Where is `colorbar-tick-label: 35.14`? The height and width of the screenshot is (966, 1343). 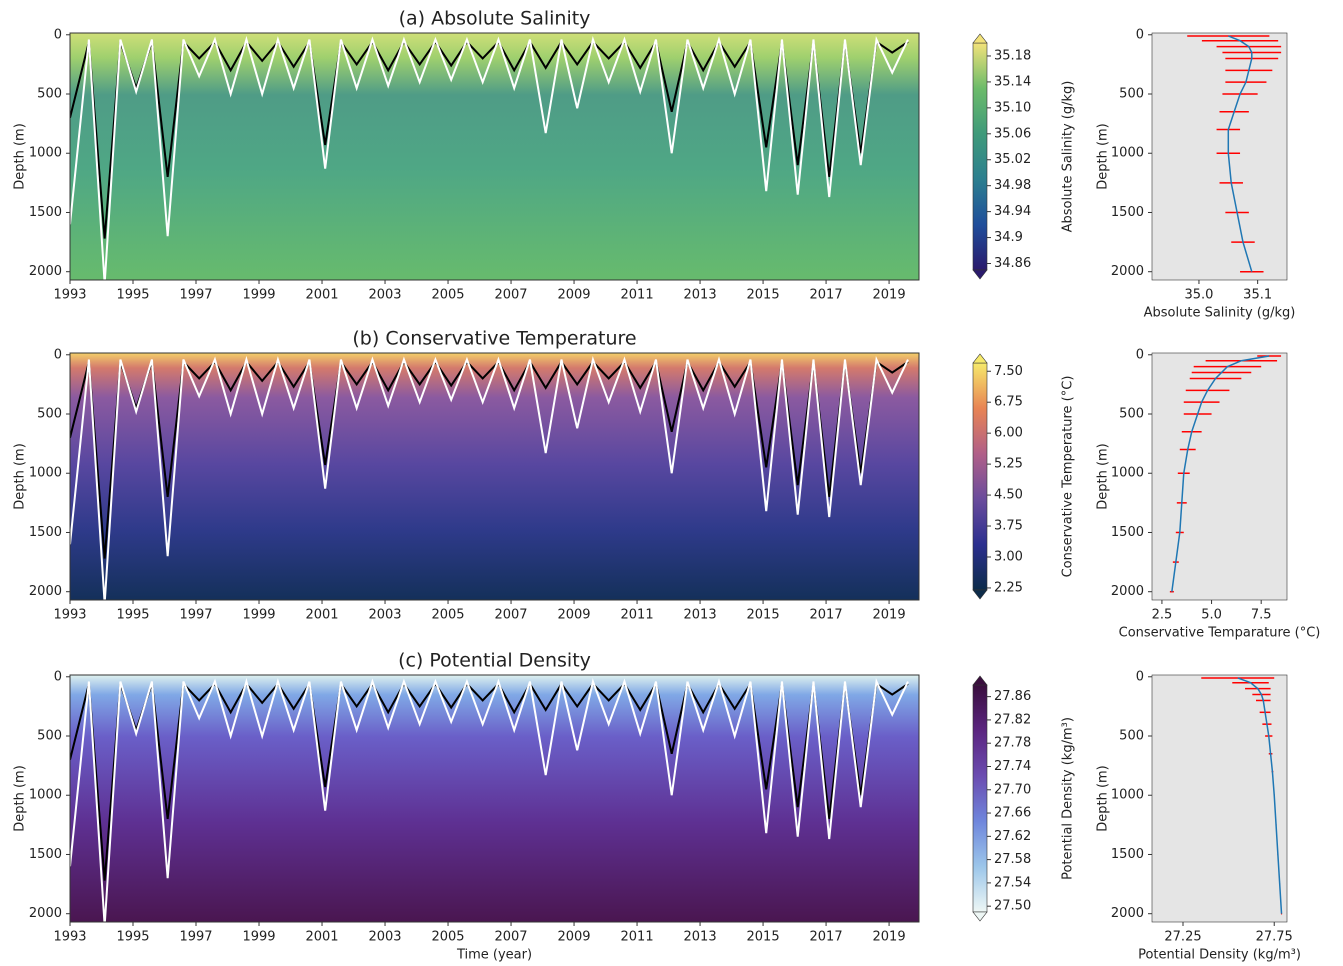
colorbar-tick-label: 35.14 is located at coordinates (1012, 81).